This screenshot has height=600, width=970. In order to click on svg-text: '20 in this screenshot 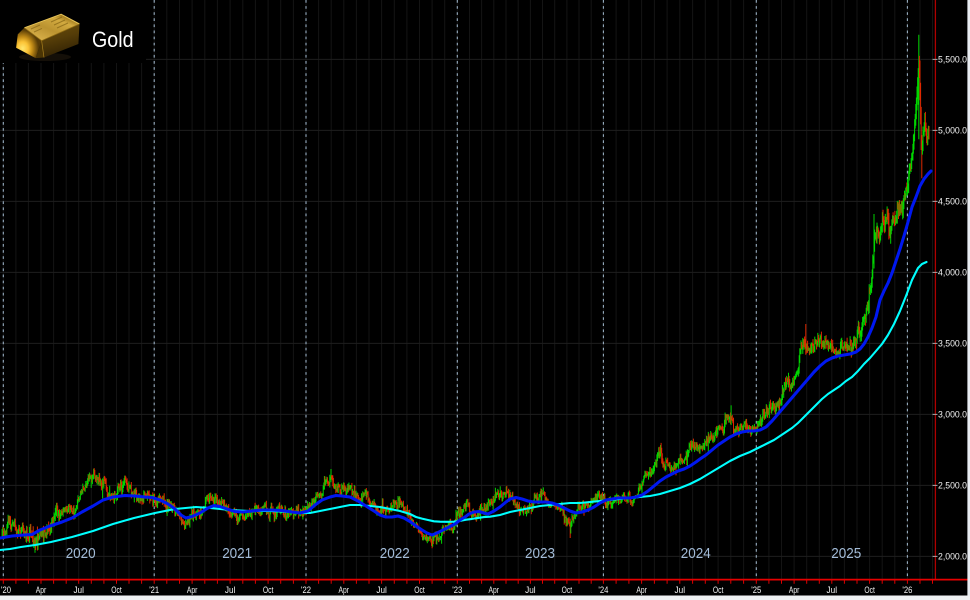, I will do `click(6, 590)`.